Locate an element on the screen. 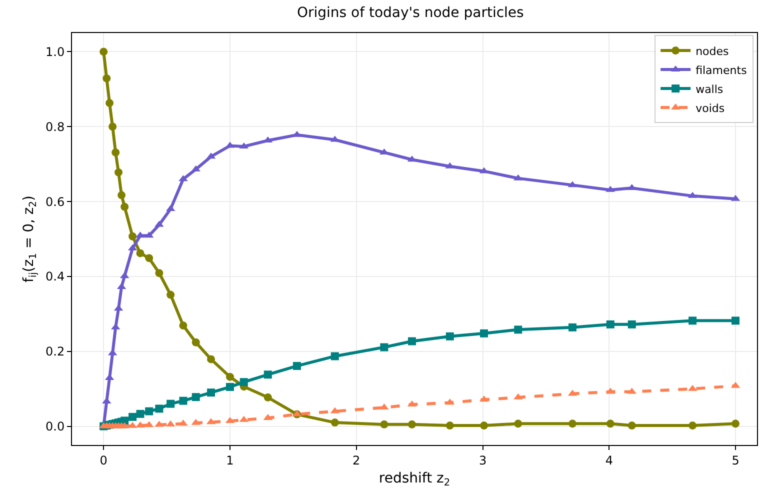 This screenshot has height=495, width=760. legend-label: voids is located at coordinates (710, 108).